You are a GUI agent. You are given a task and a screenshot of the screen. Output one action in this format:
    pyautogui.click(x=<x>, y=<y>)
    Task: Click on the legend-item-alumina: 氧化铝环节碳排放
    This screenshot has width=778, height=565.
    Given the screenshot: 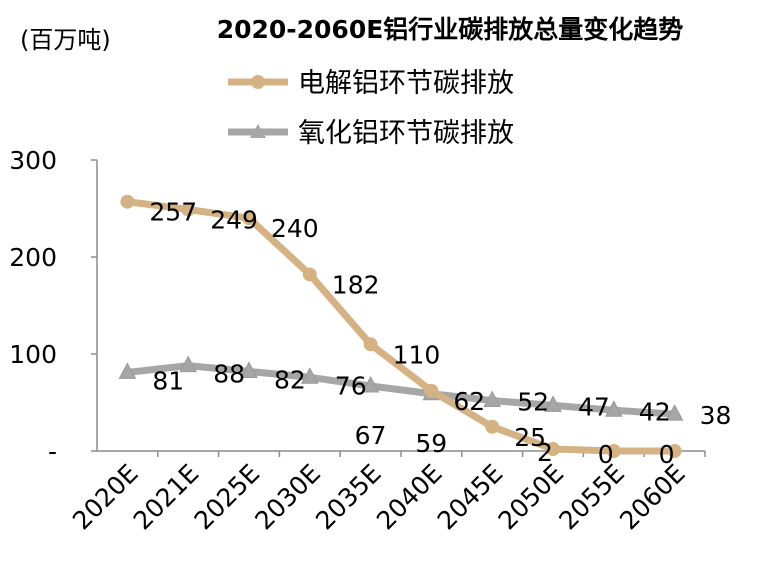 What is the action you would take?
    pyautogui.click(x=371, y=133)
    